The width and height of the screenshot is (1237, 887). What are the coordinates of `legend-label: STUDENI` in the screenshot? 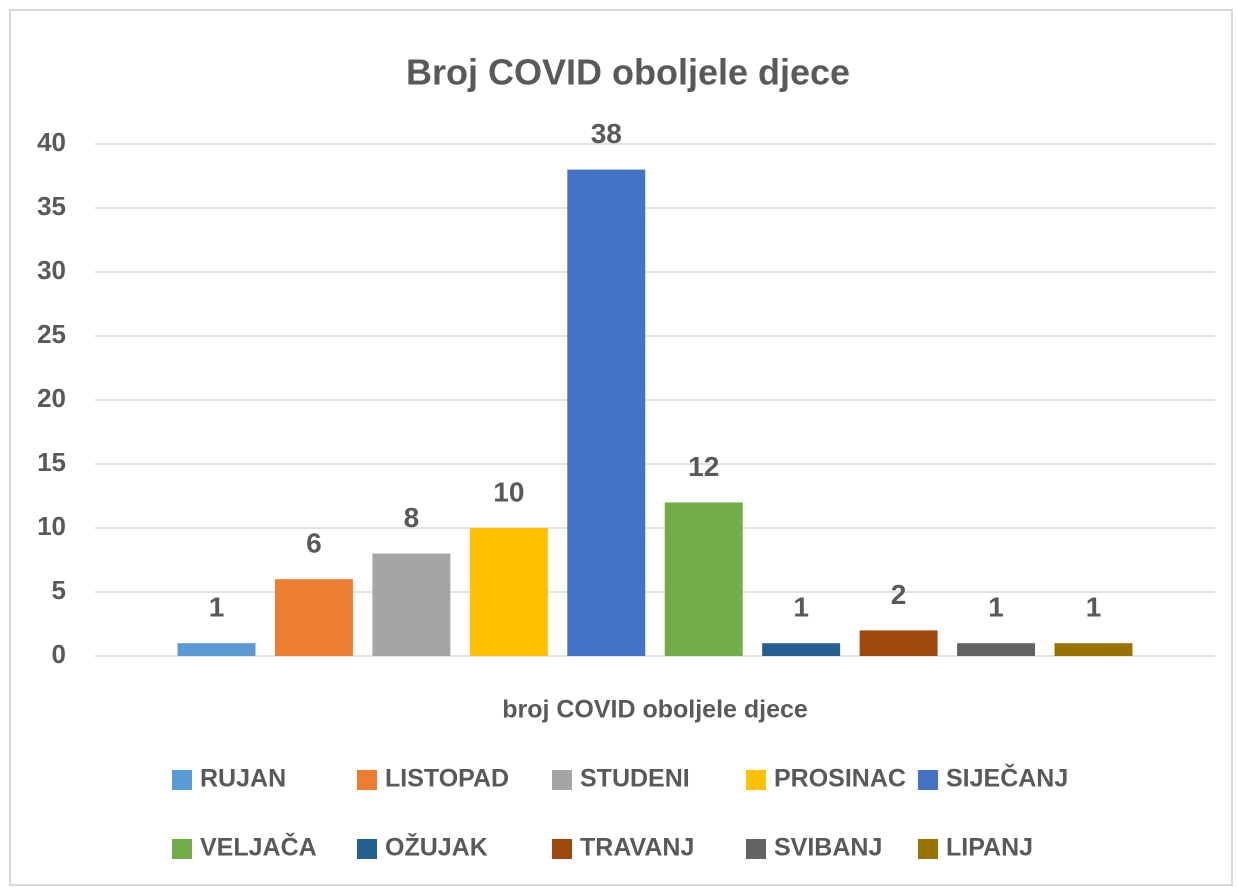 It's located at (635, 779).